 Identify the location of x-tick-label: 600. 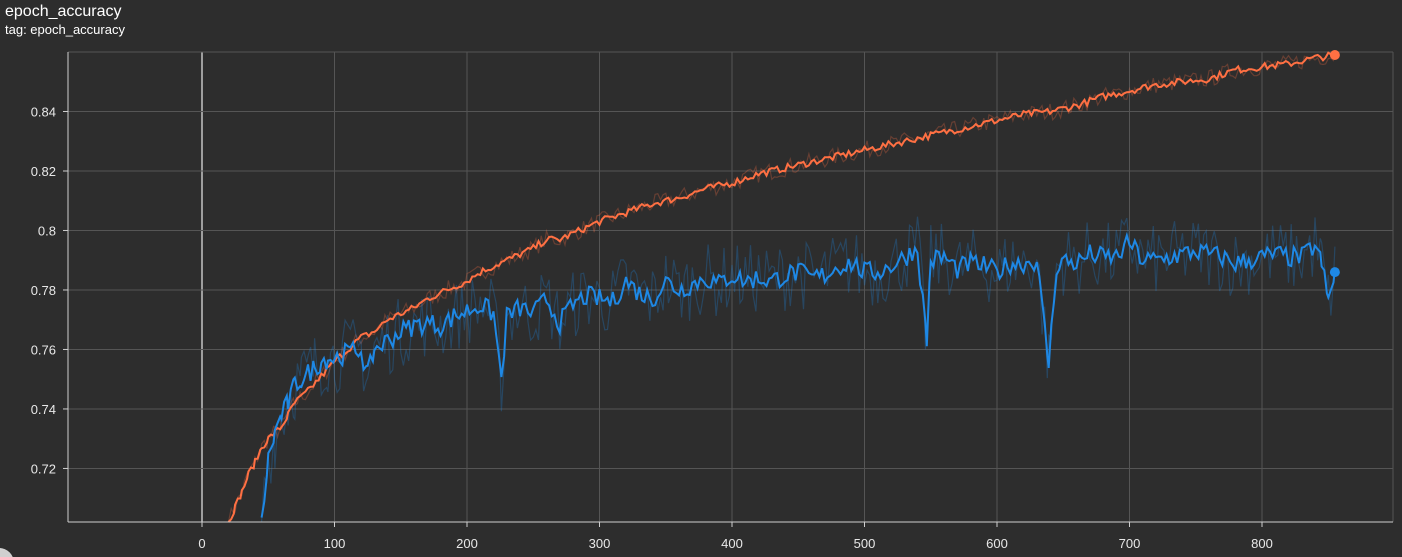
(997, 543).